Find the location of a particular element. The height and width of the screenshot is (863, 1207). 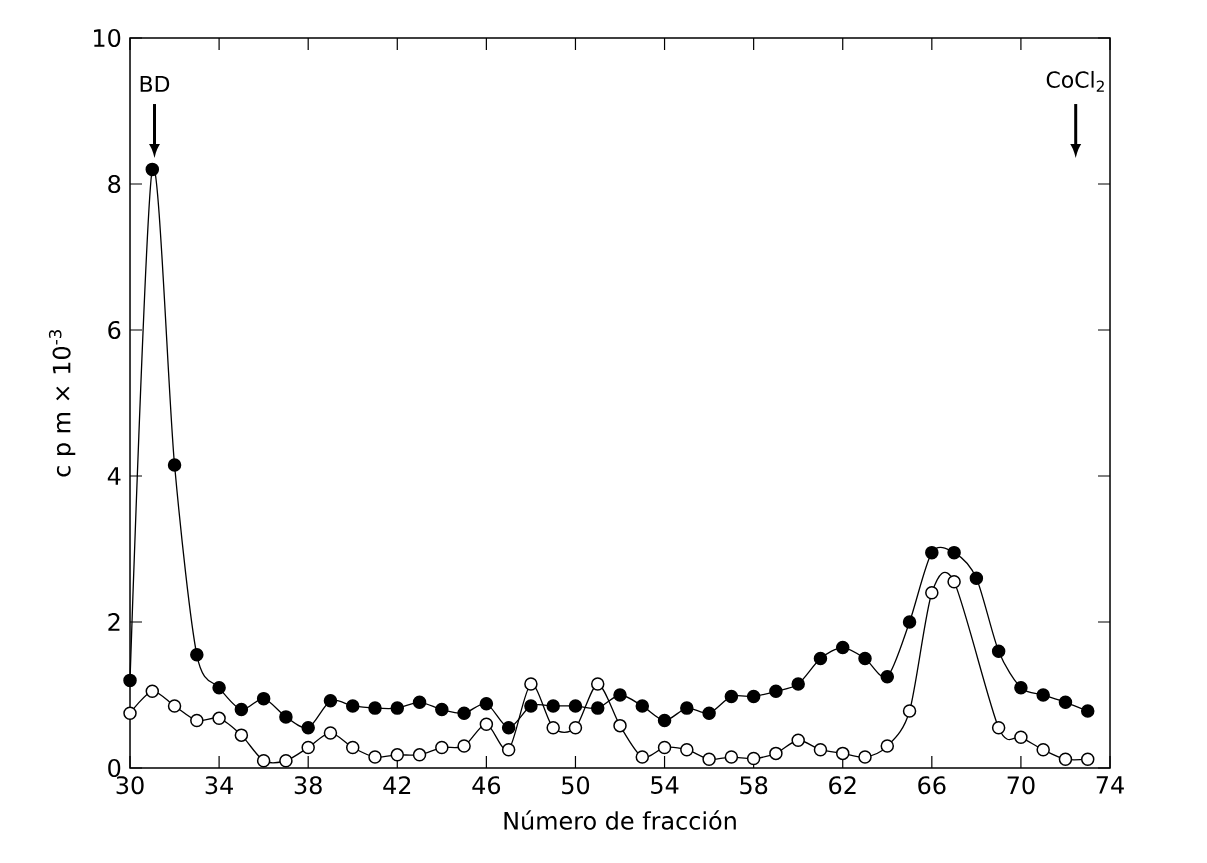

y-tick-label: 4 is located at coordinates (114, 476).